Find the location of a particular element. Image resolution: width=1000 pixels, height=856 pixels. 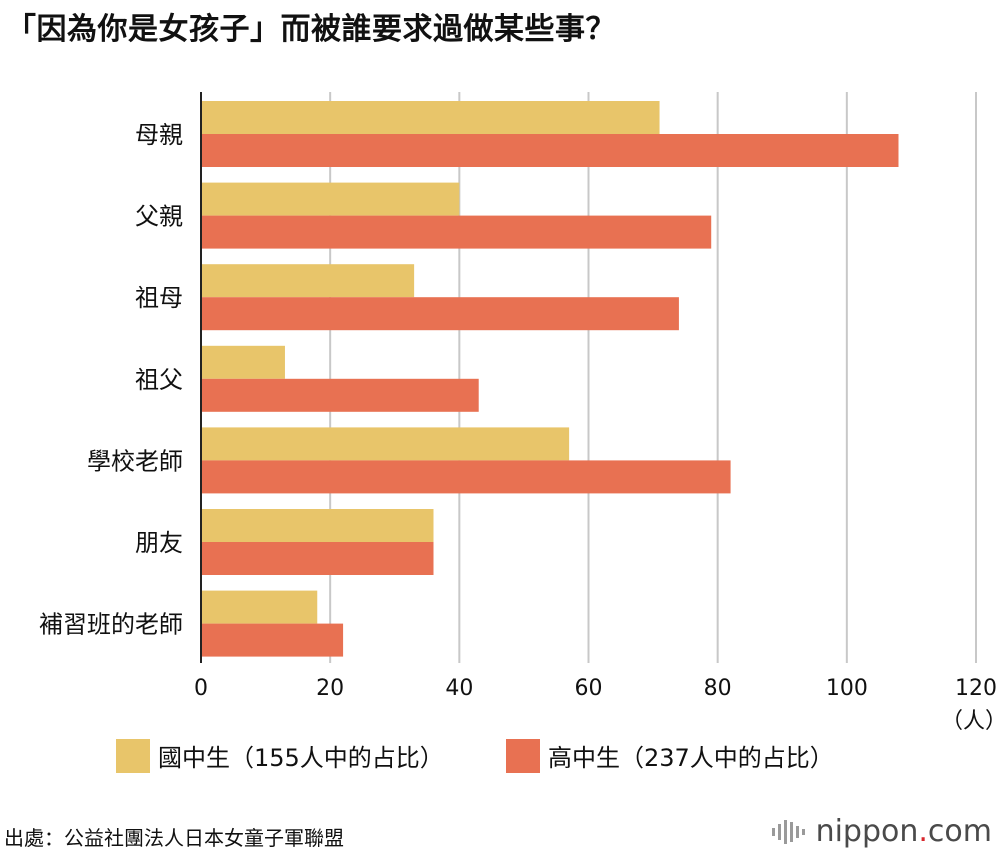

category-label-4: 學校老師 is located at coordinates (135, 461).